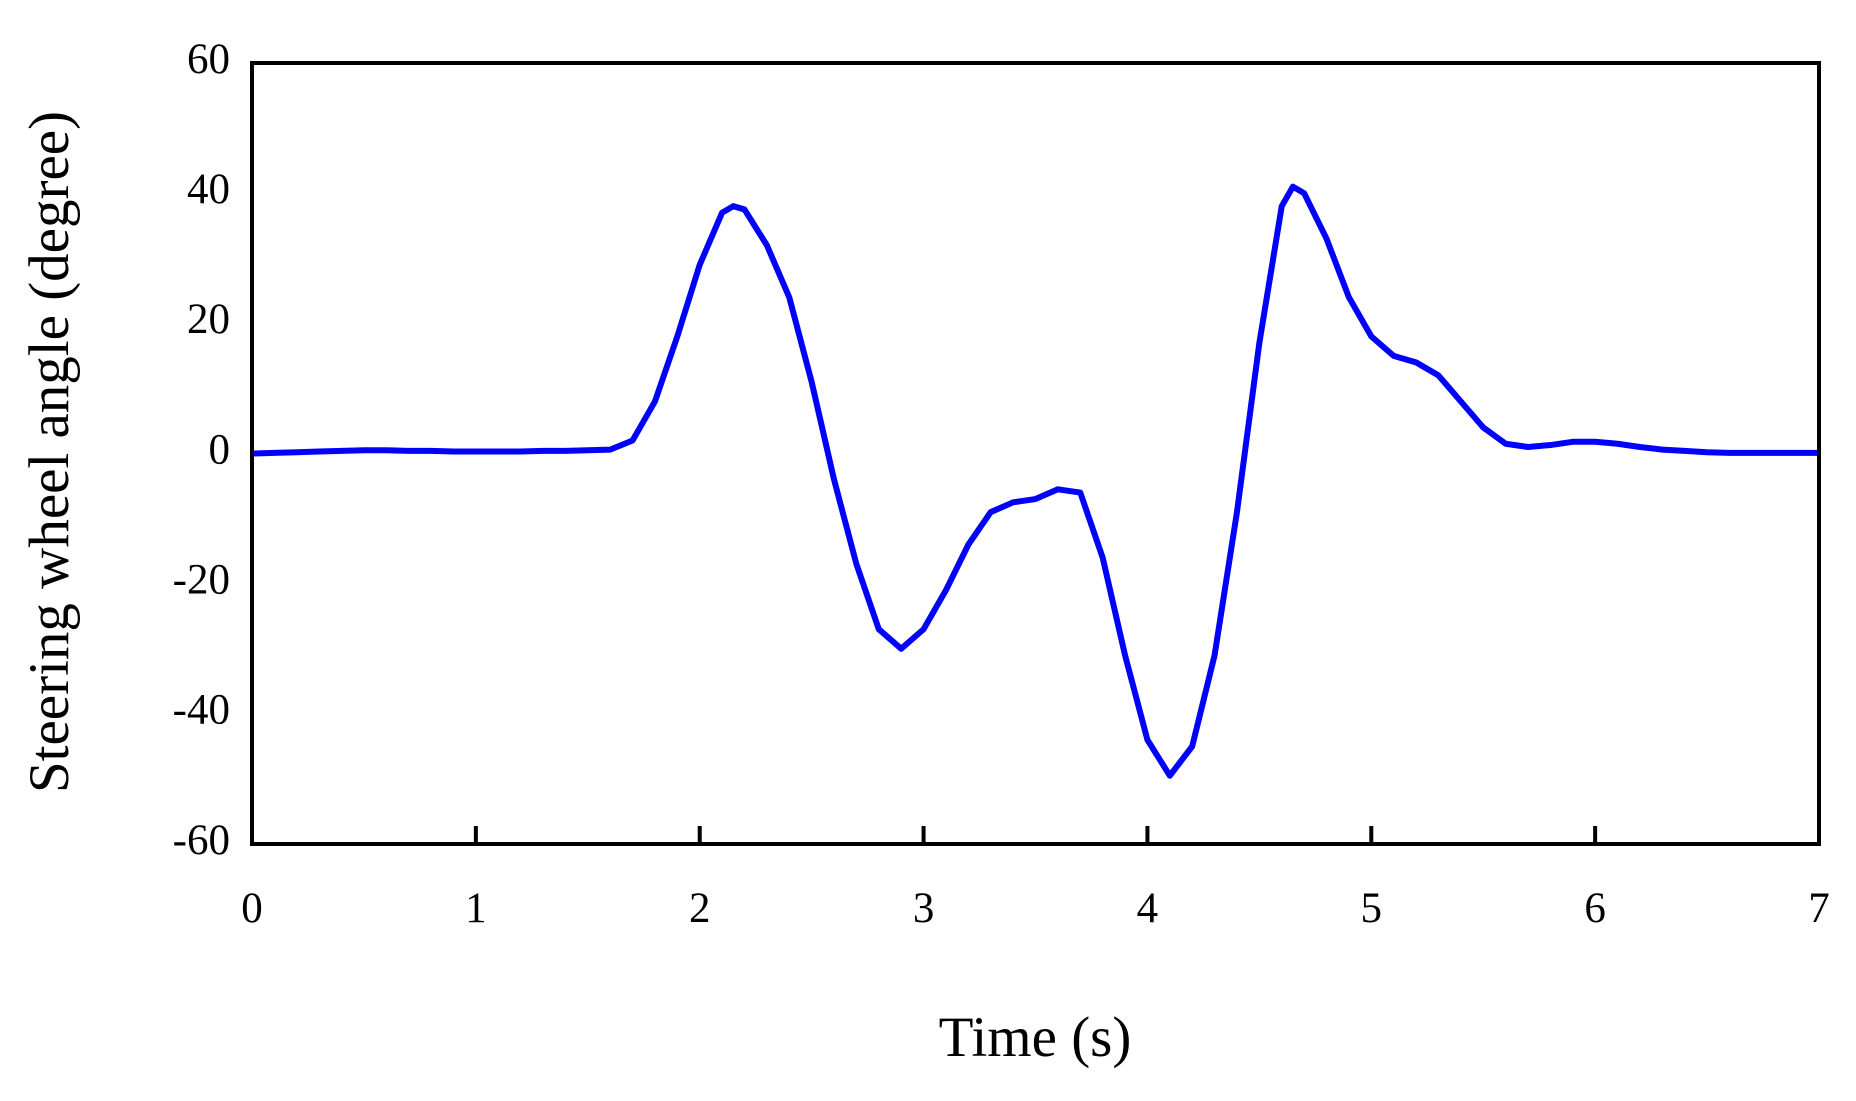 This screenshot has height=1101, width=1856. What do you see at coordinates (1148, 908) in the screenshot?
I see `x-tick-label: 4` at bounding box center [1148, 908].